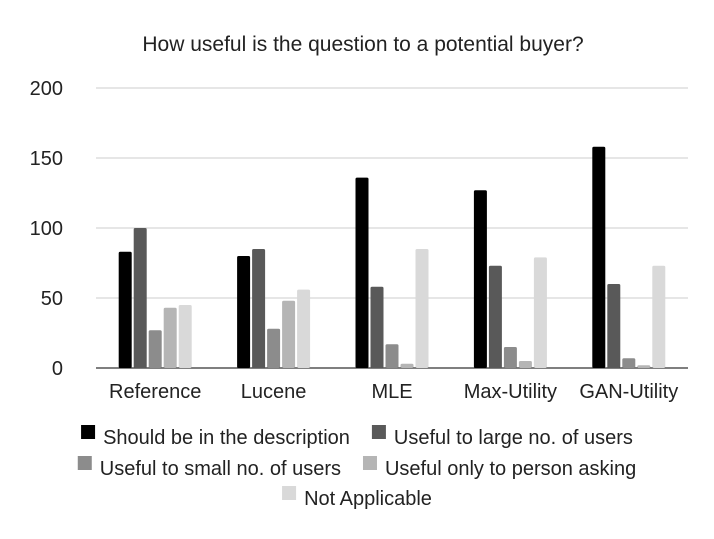 The image size is (714, 539). I want to click on x-tick-label: MLE, so click(391, 392).